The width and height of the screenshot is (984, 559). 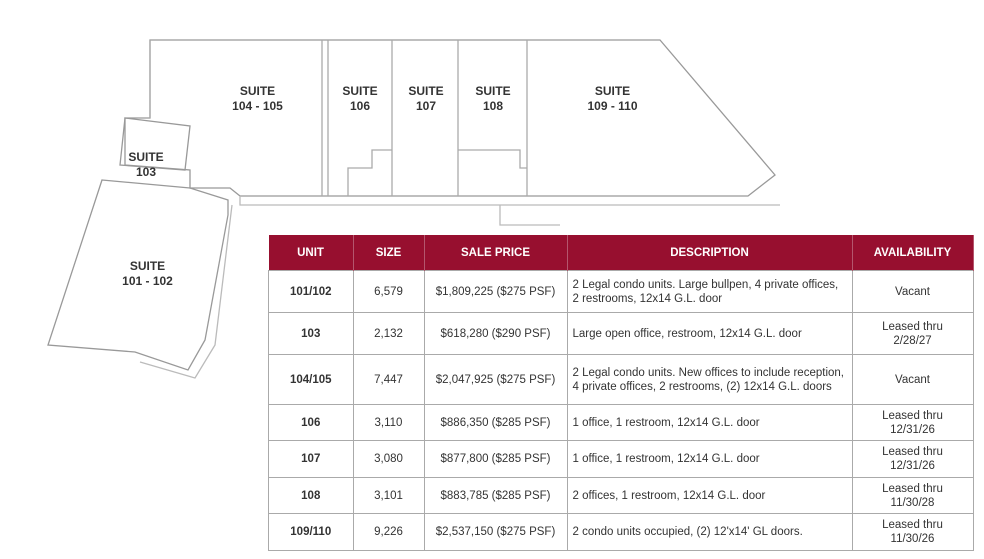 What do you see at coordinates (495, 459) in the screenshot?
I see `price-cell: $877,800 ($285 PSF)` at bounding box center [495, 459].